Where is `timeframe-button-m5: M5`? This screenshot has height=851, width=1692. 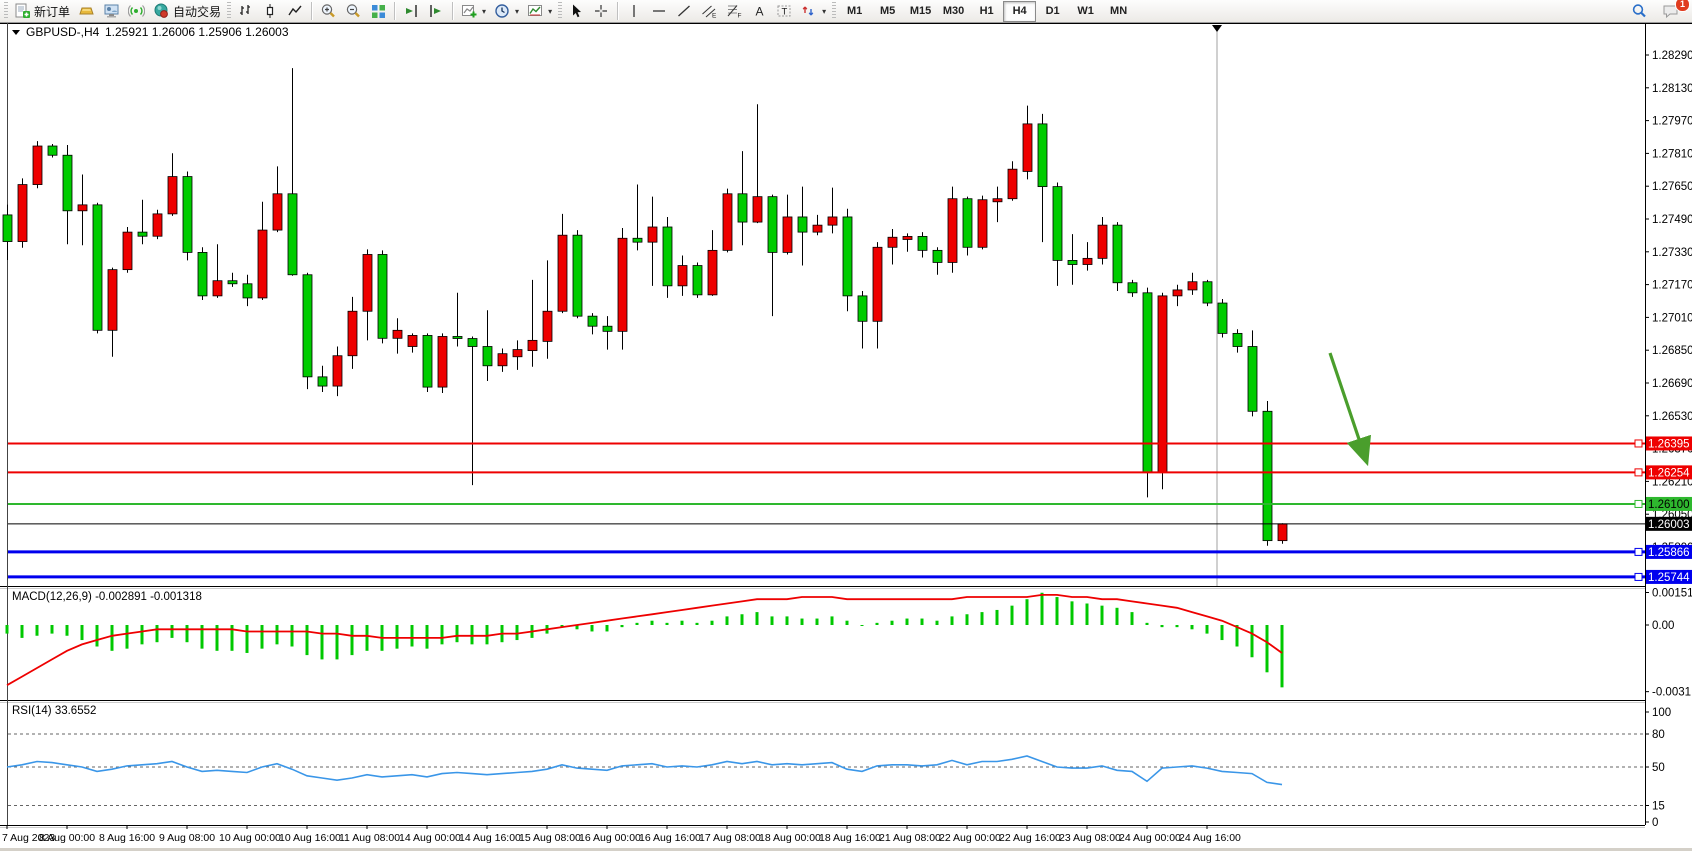 timeframe-button-m5: M5 is located at coordinates (887, 10).